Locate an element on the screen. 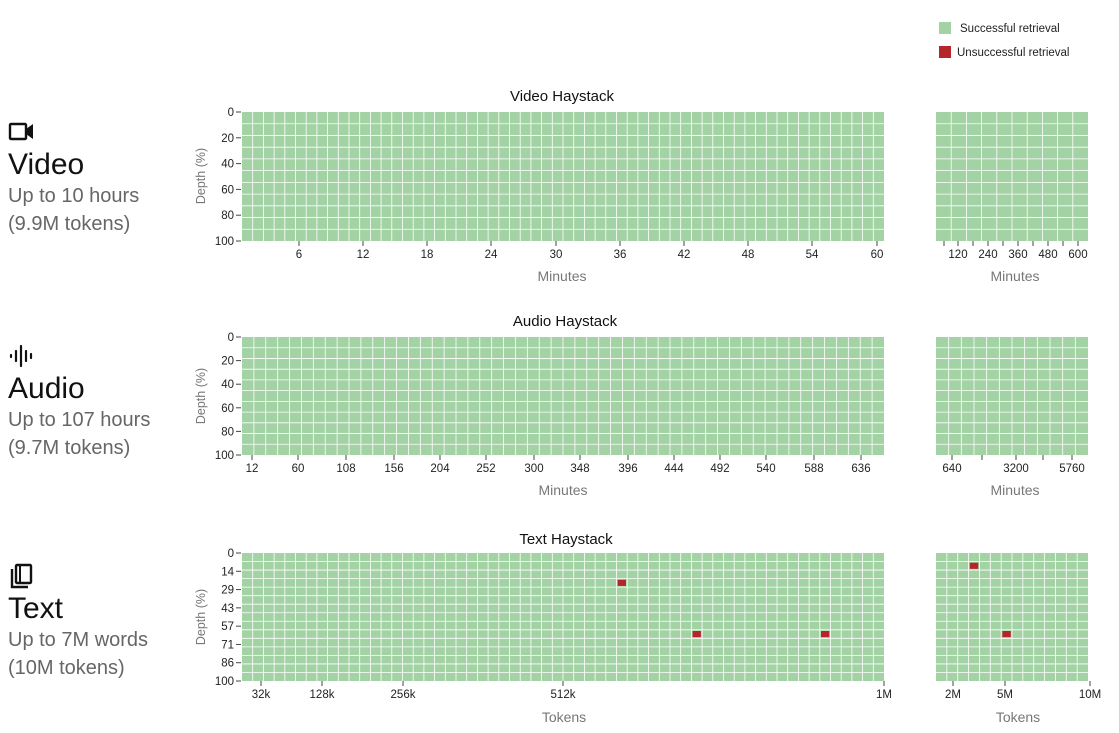 This screenshot has width=1119, height=733. y-axis-label-audio: Depth (%) is located at coordinates (201, 396).